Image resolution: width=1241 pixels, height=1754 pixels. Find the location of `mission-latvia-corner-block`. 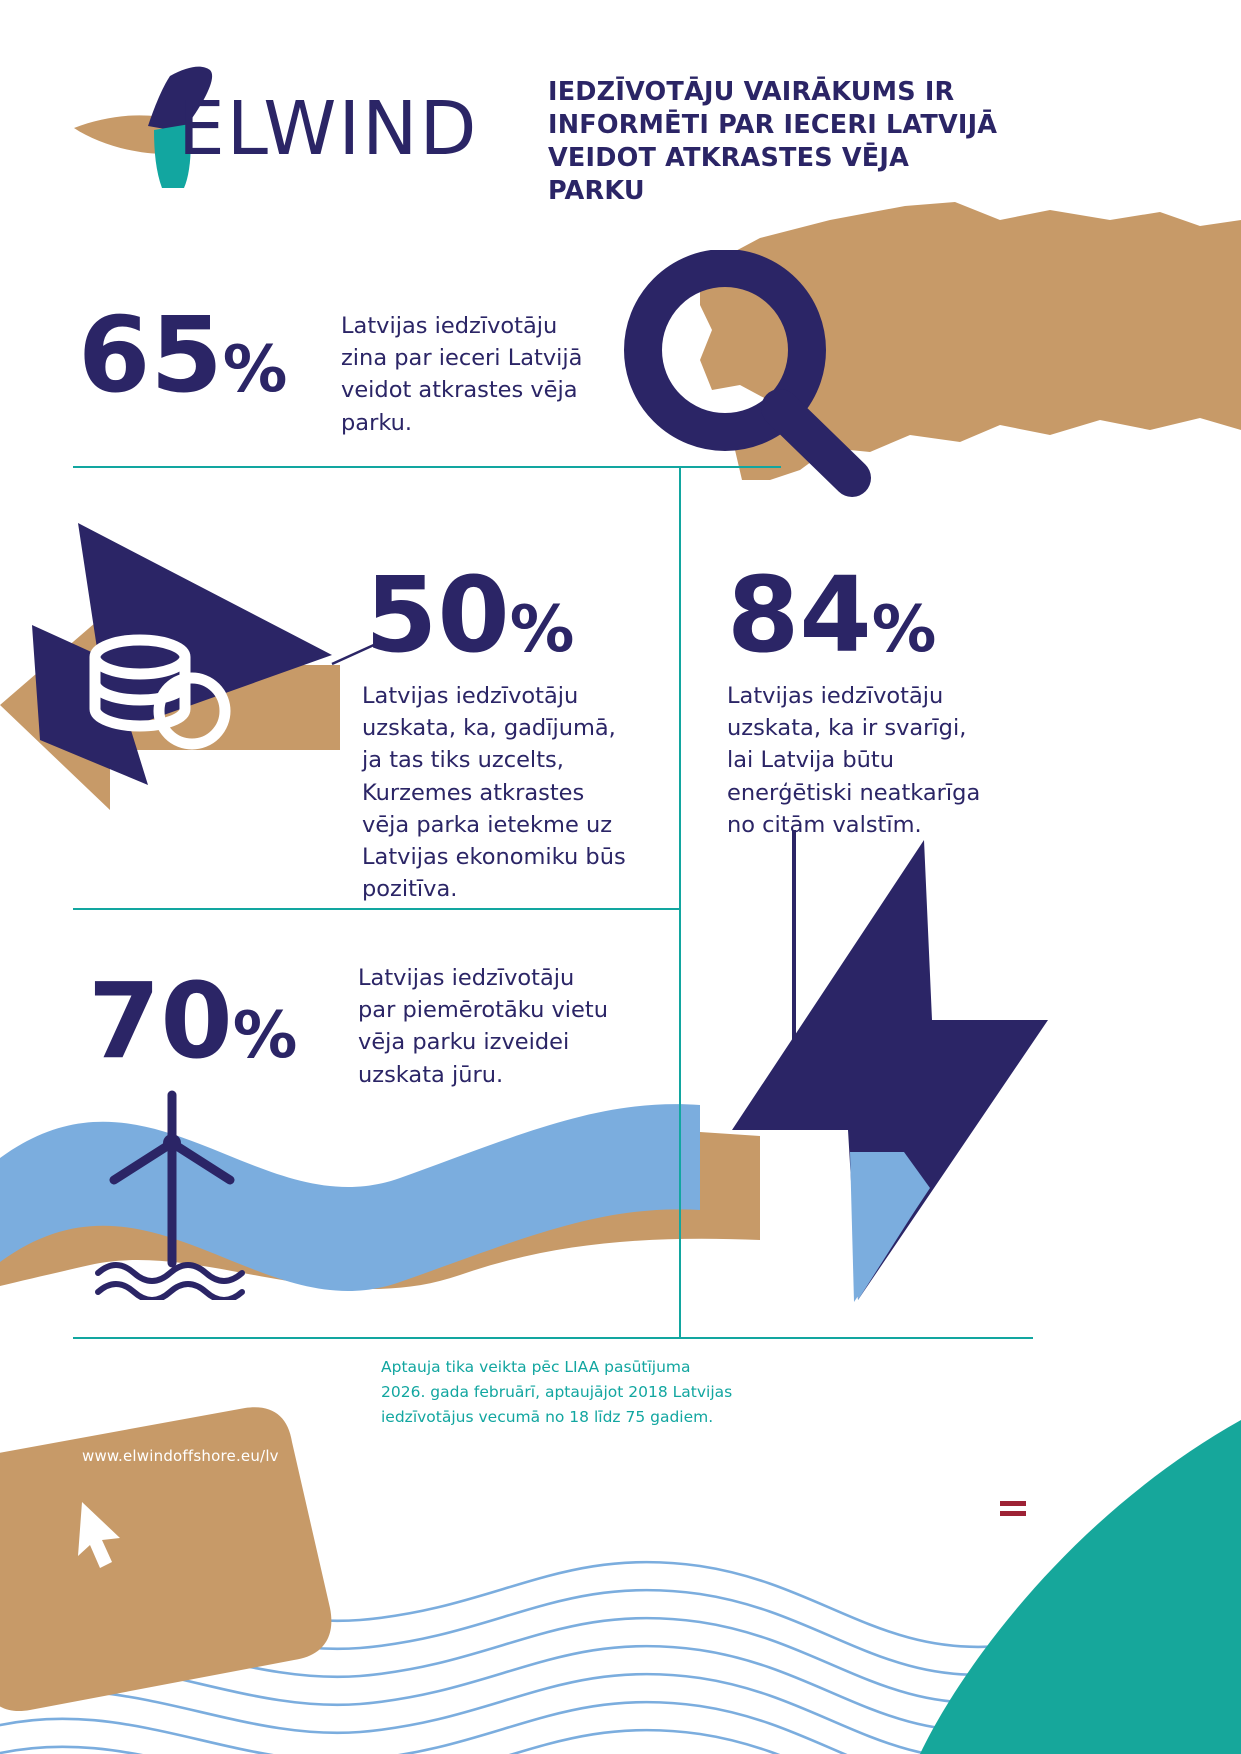

mission-latvia-corner-block is located at coordinates (1080, 1587).